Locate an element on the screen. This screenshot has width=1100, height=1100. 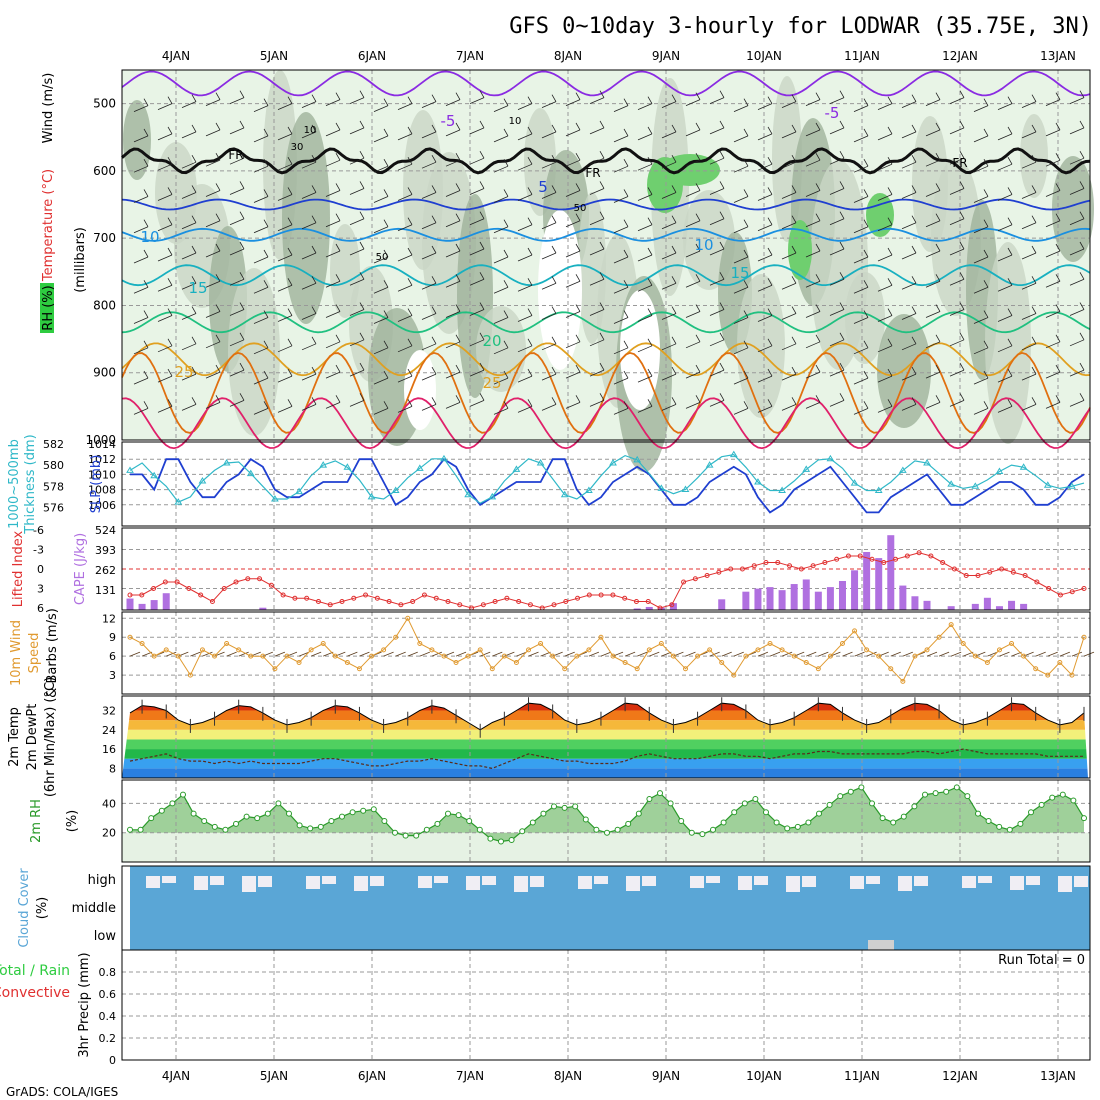
ytick-pressure: 1000 is located at coordinates (100, 440).